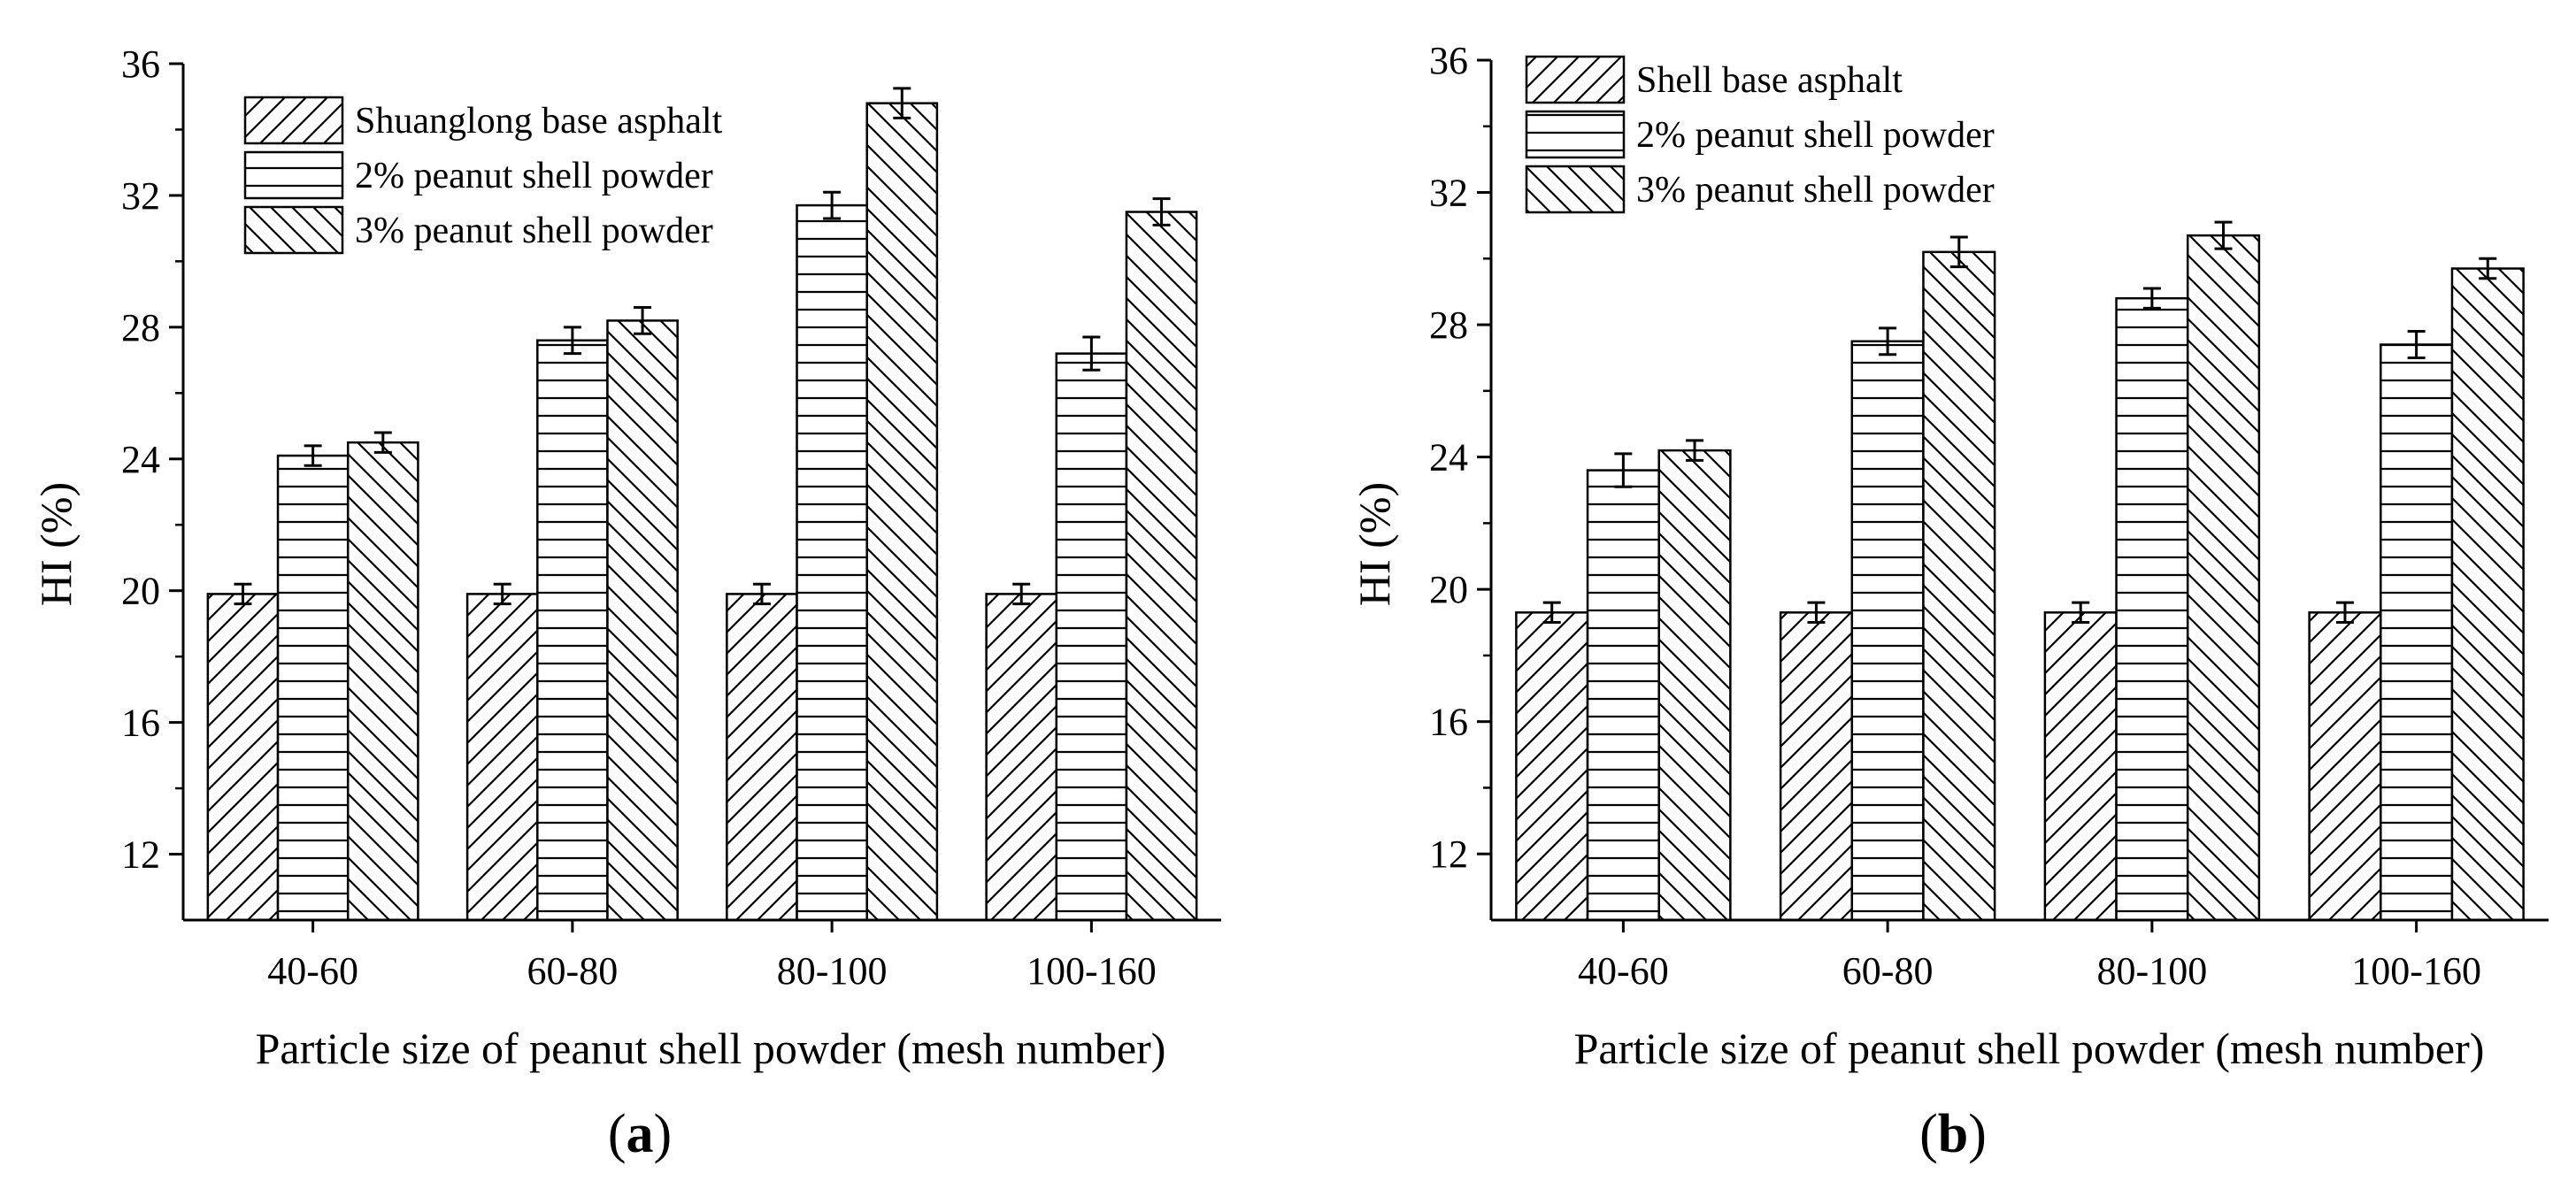 This screenshot has width=2576, height=1189. I want to click on chart-b-legend-label-3: 3% peanut shell powder, so click(1816, 190).